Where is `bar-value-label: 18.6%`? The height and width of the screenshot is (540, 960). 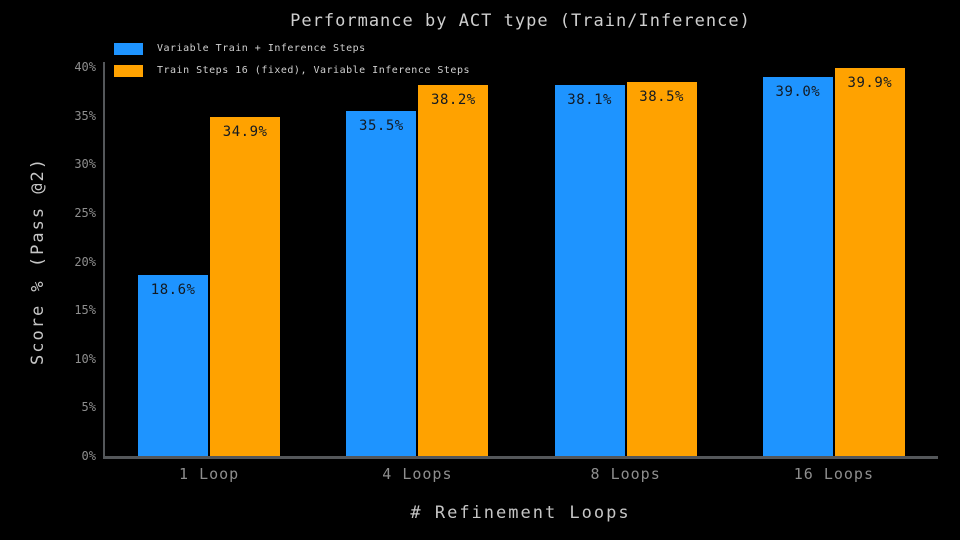
bar-value-label: 18.6% is located at coordinates (173, 290).